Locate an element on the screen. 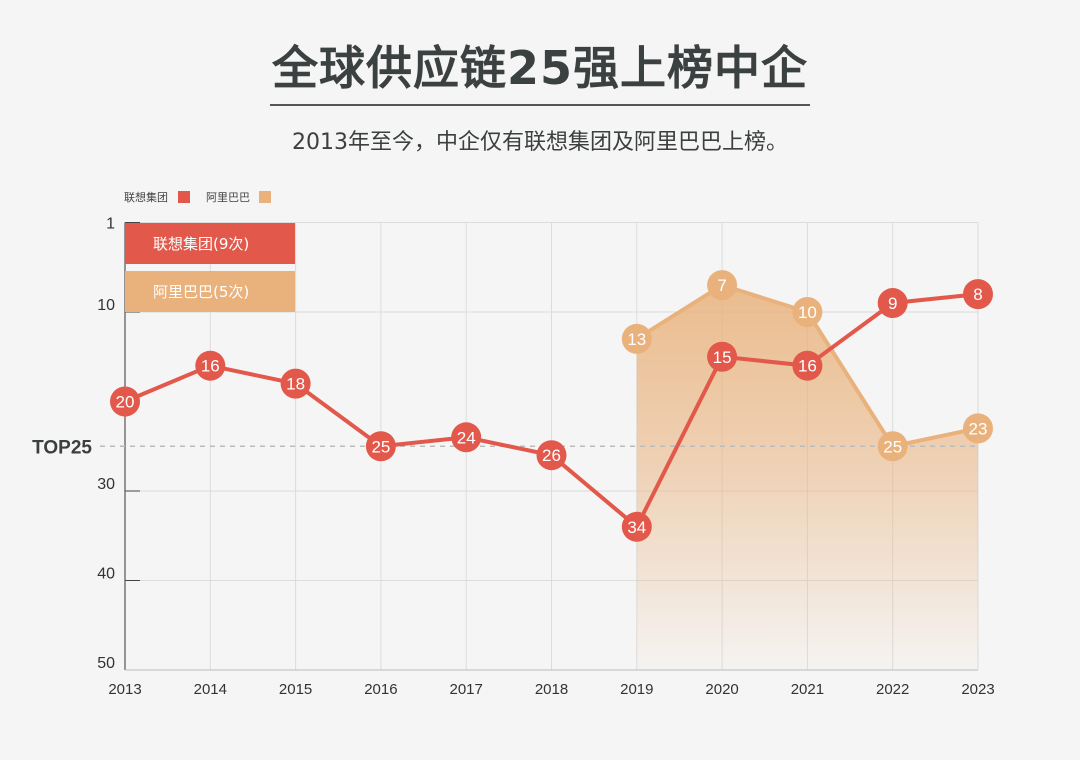  lenovo-data-label: 9 is located at coordinates (892, 303).